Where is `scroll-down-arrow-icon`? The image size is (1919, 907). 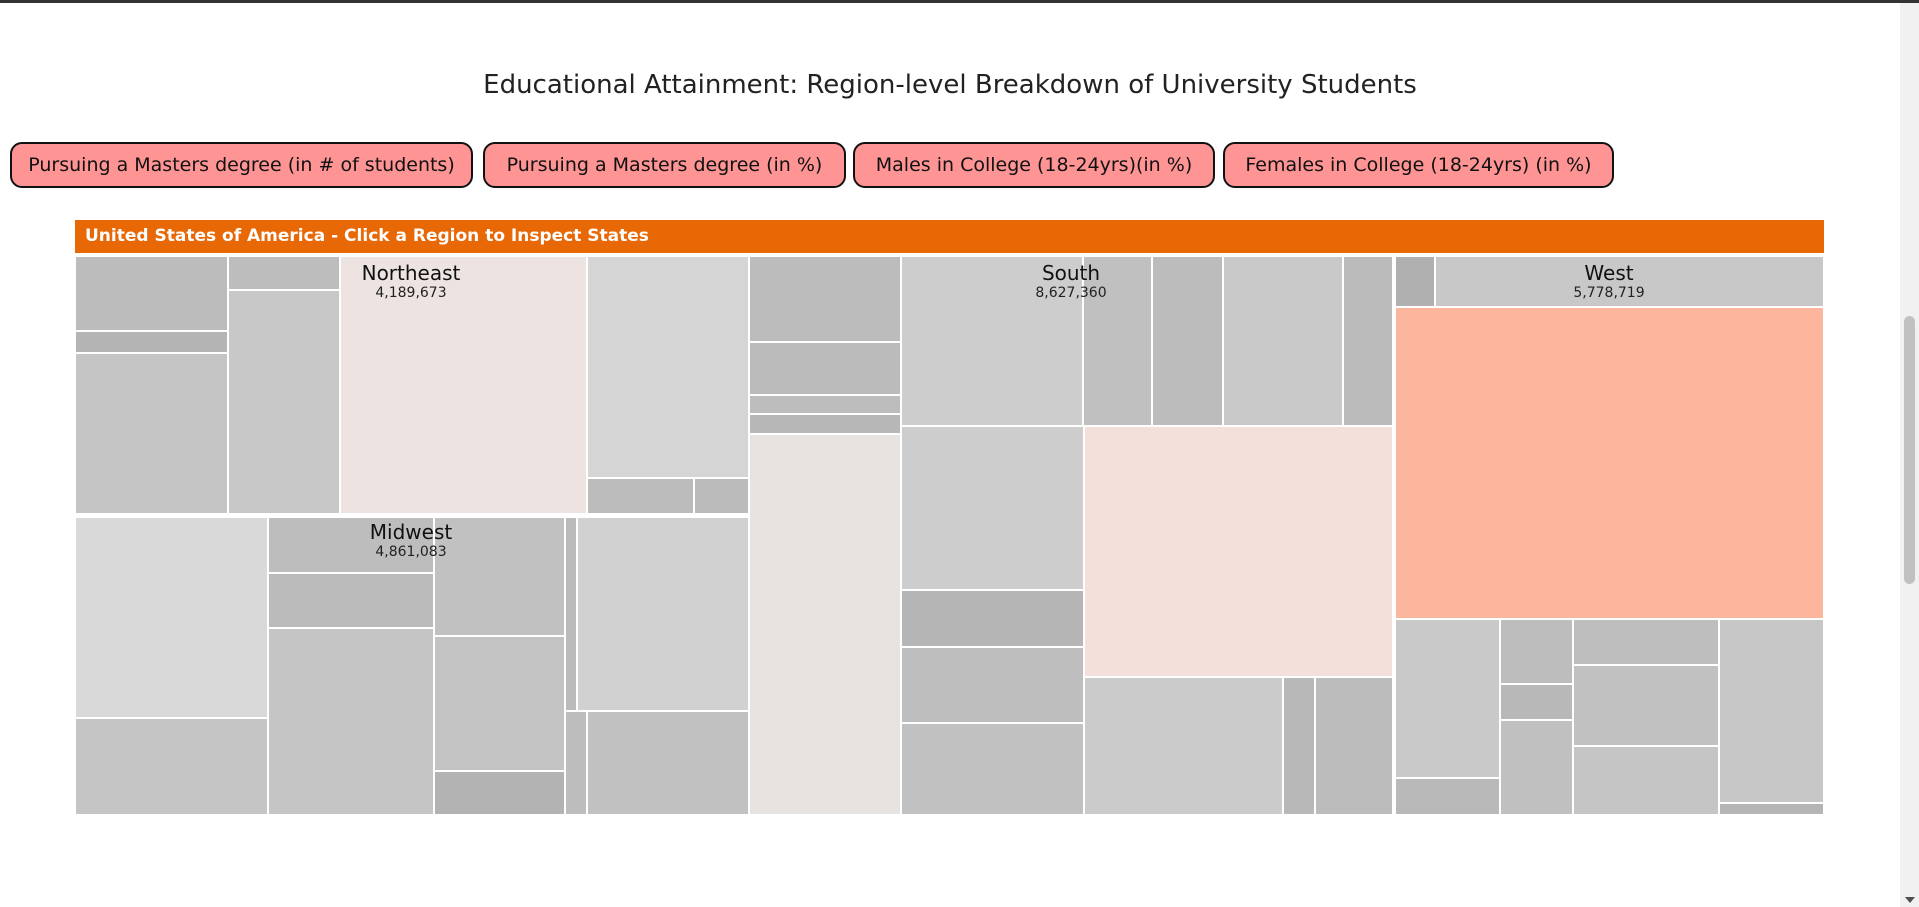
scroll-down-arrow-icon is located at coordinates (1910, 900).